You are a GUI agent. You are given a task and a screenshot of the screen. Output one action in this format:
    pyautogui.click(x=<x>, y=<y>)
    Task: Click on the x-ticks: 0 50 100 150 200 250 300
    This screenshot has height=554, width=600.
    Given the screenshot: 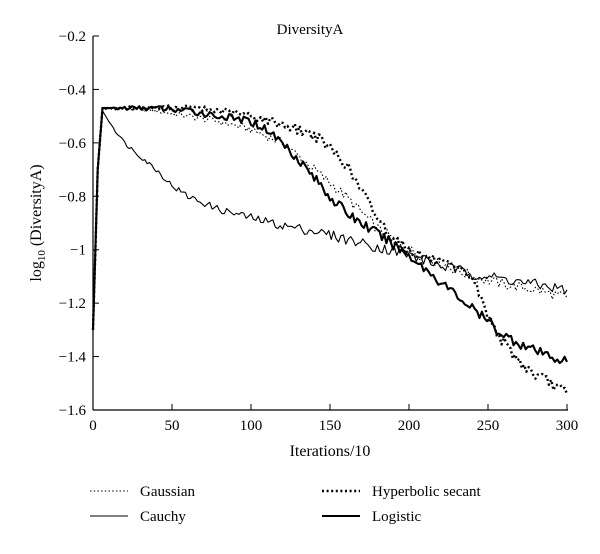 What is the action you would take?
    pyautogui.click(x=333, y=419)
    